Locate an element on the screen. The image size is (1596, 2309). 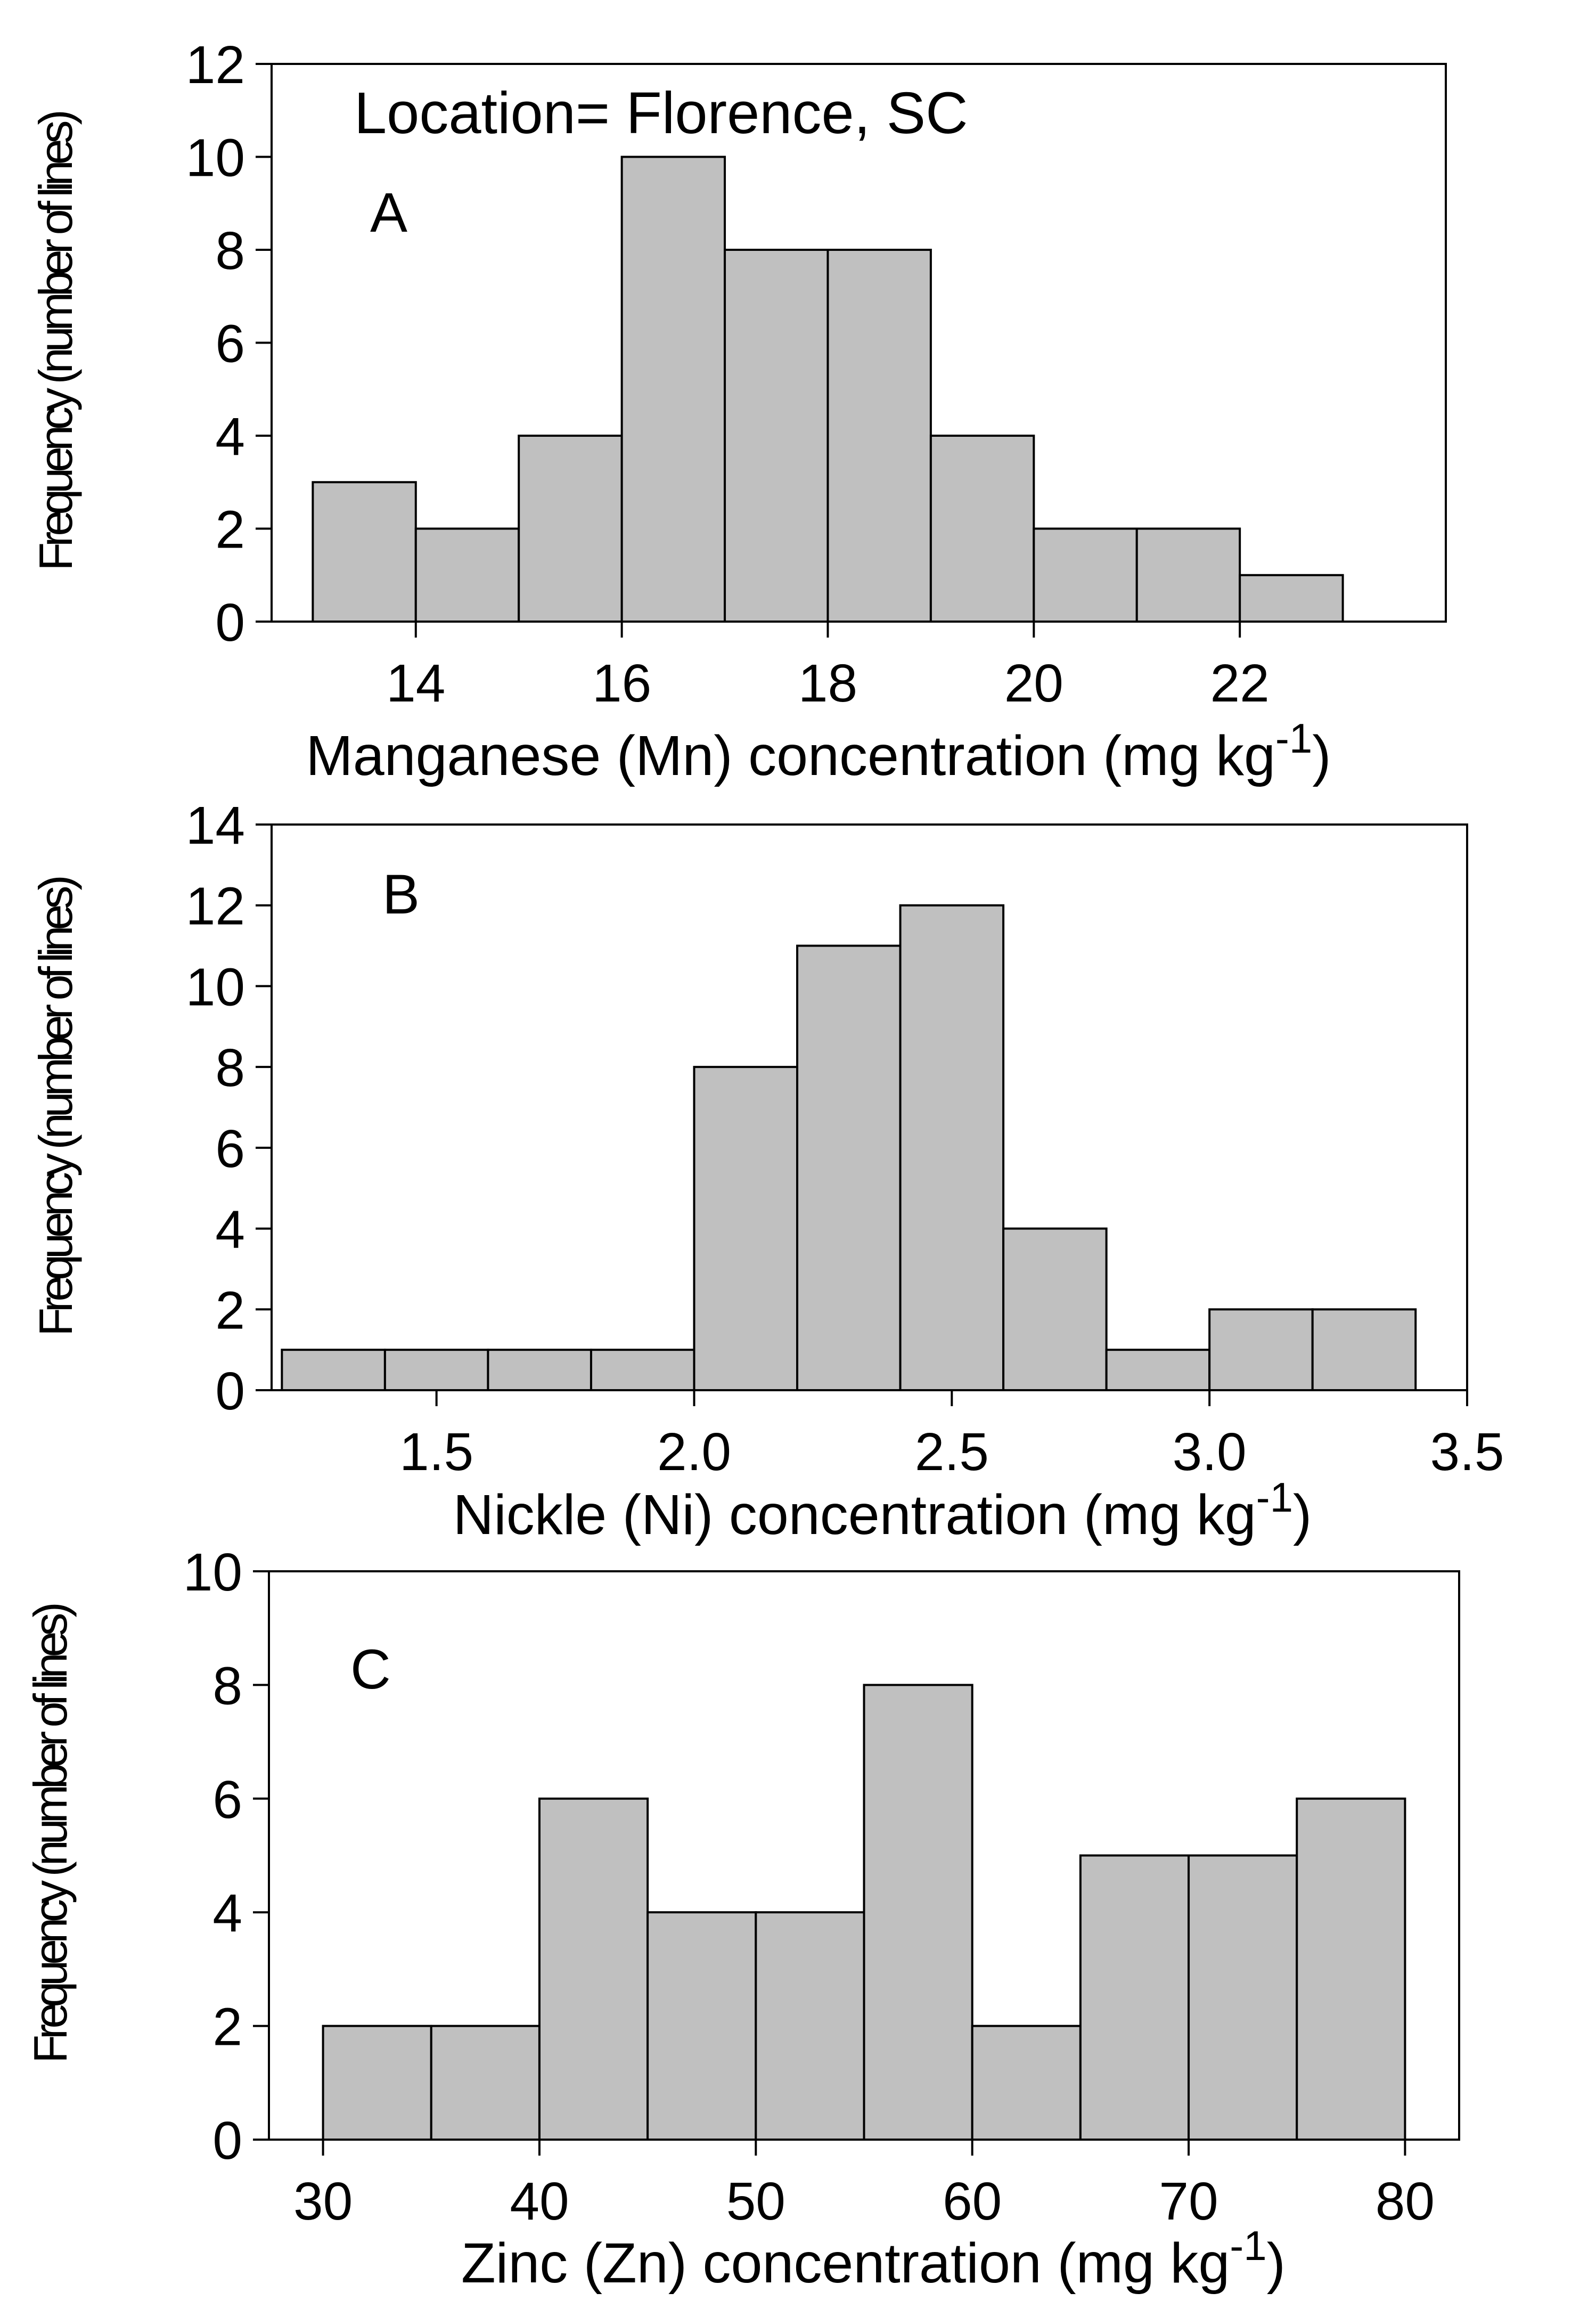
panel-c-bars is located at coordinates (864, 1912).